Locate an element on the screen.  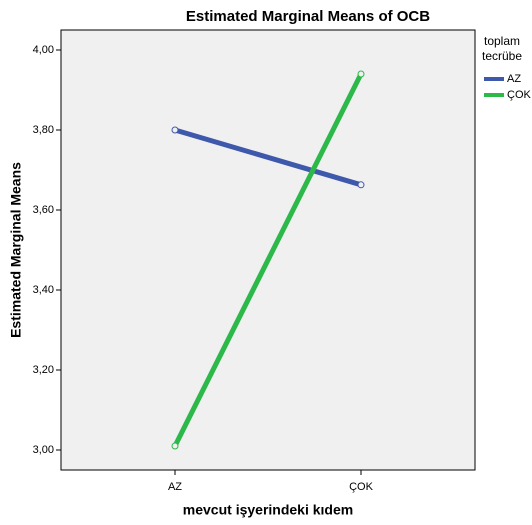
y-tick-label: 3,00 is located at coordinates (43, 450).